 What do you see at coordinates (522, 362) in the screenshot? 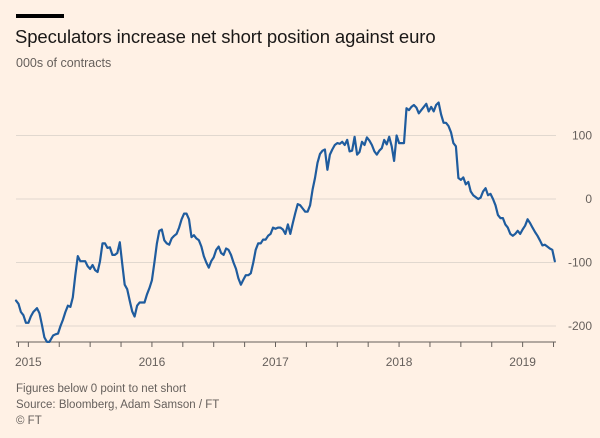
I see `x-tick-label: 2019` at bounding box center [522, 362].